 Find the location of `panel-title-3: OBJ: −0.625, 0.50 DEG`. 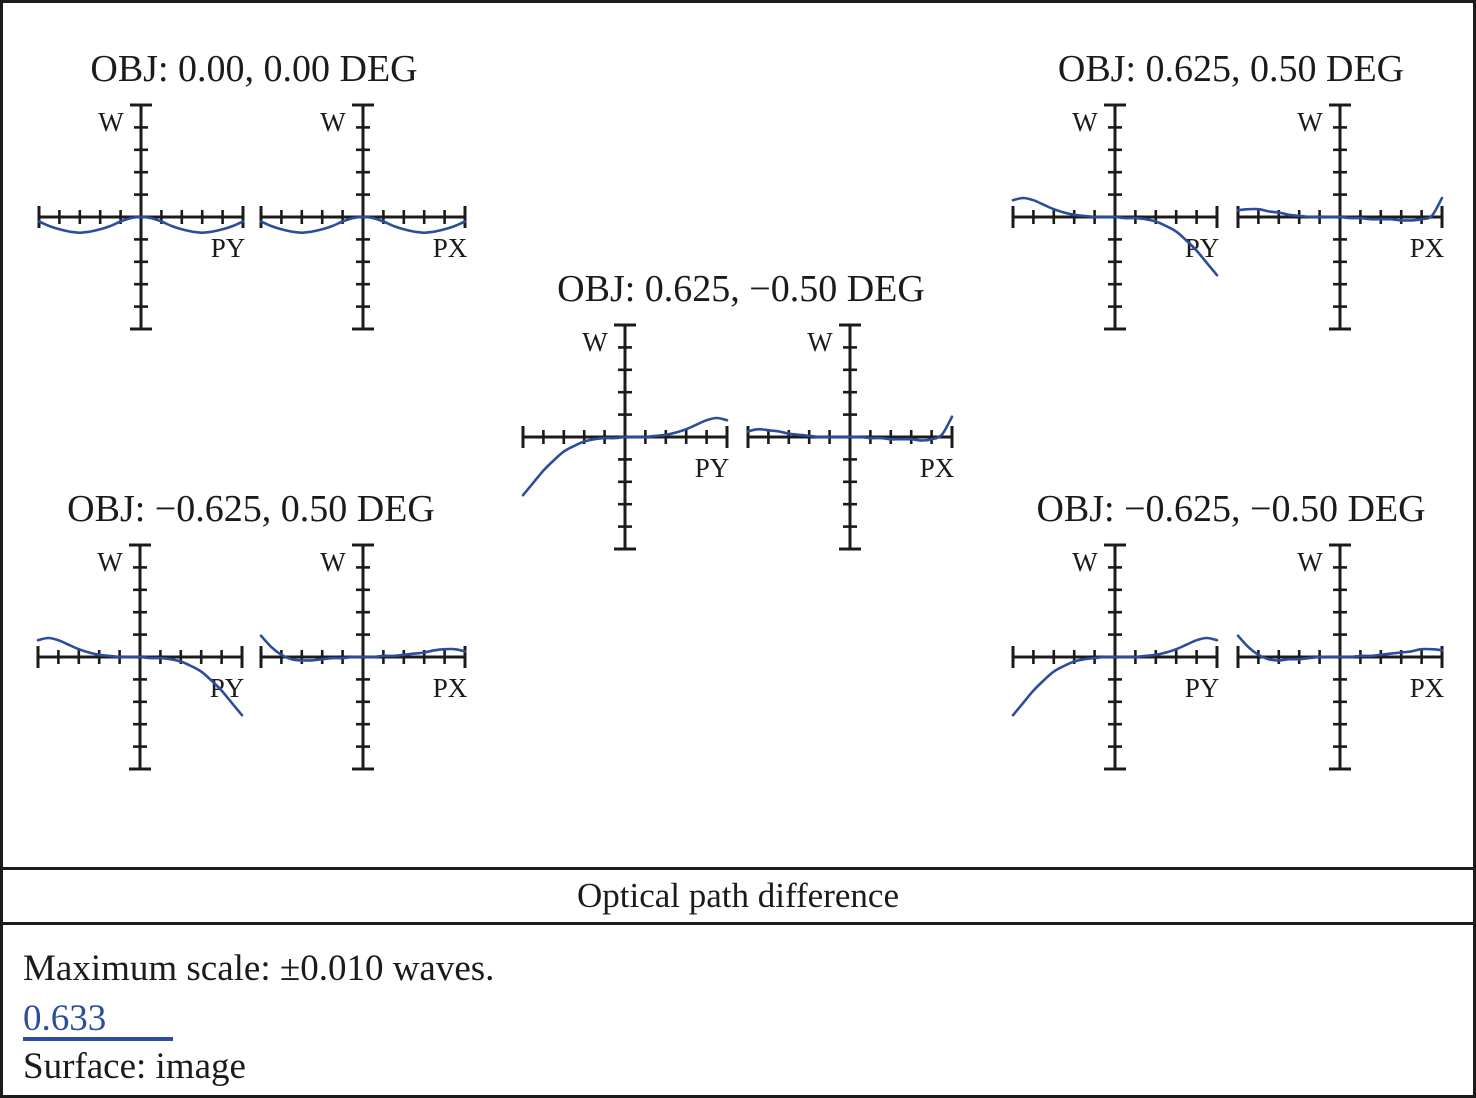

panel-title-3: OBJ: −0.625, 0.50 DEG is located at coordinates (251, 509).